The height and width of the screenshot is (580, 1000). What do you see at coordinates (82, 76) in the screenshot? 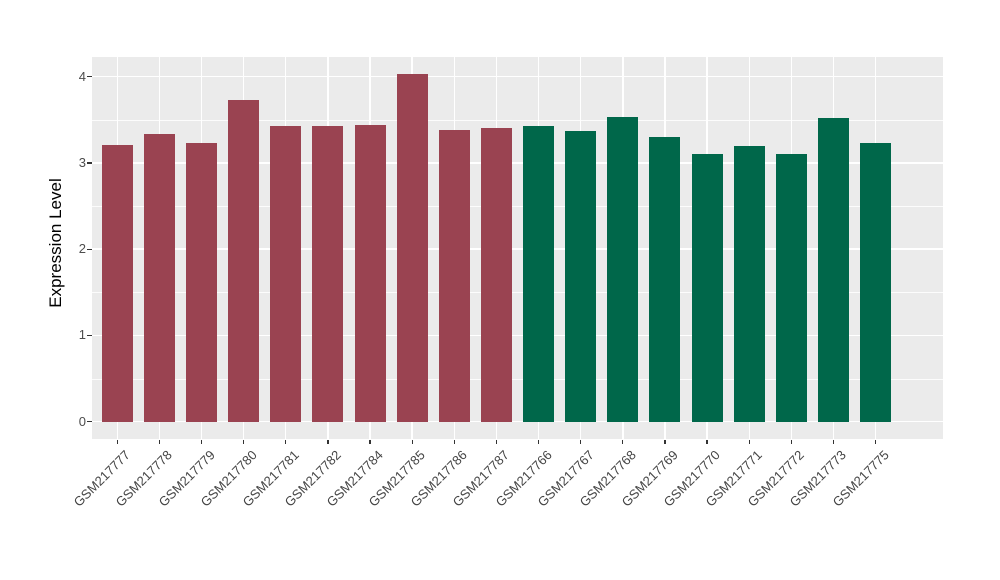
I see `y-tick-label: 4` at bounding box center [82, 76].